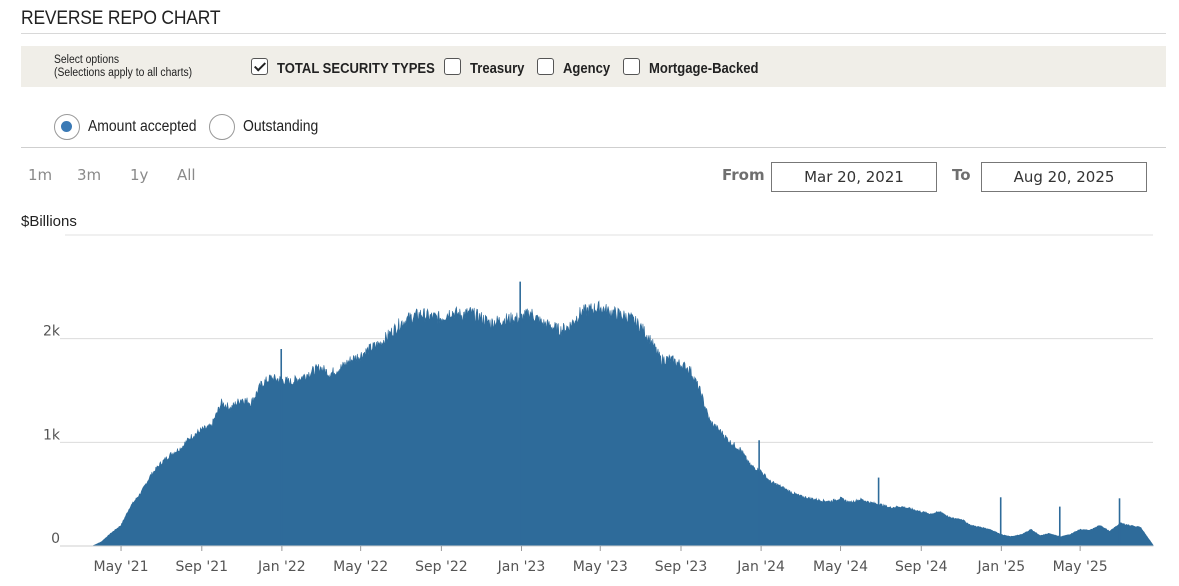  Describe the element at coordinates (1001, 567) in the screenshot. I see `x-tick-label: Jan '25` at that location.